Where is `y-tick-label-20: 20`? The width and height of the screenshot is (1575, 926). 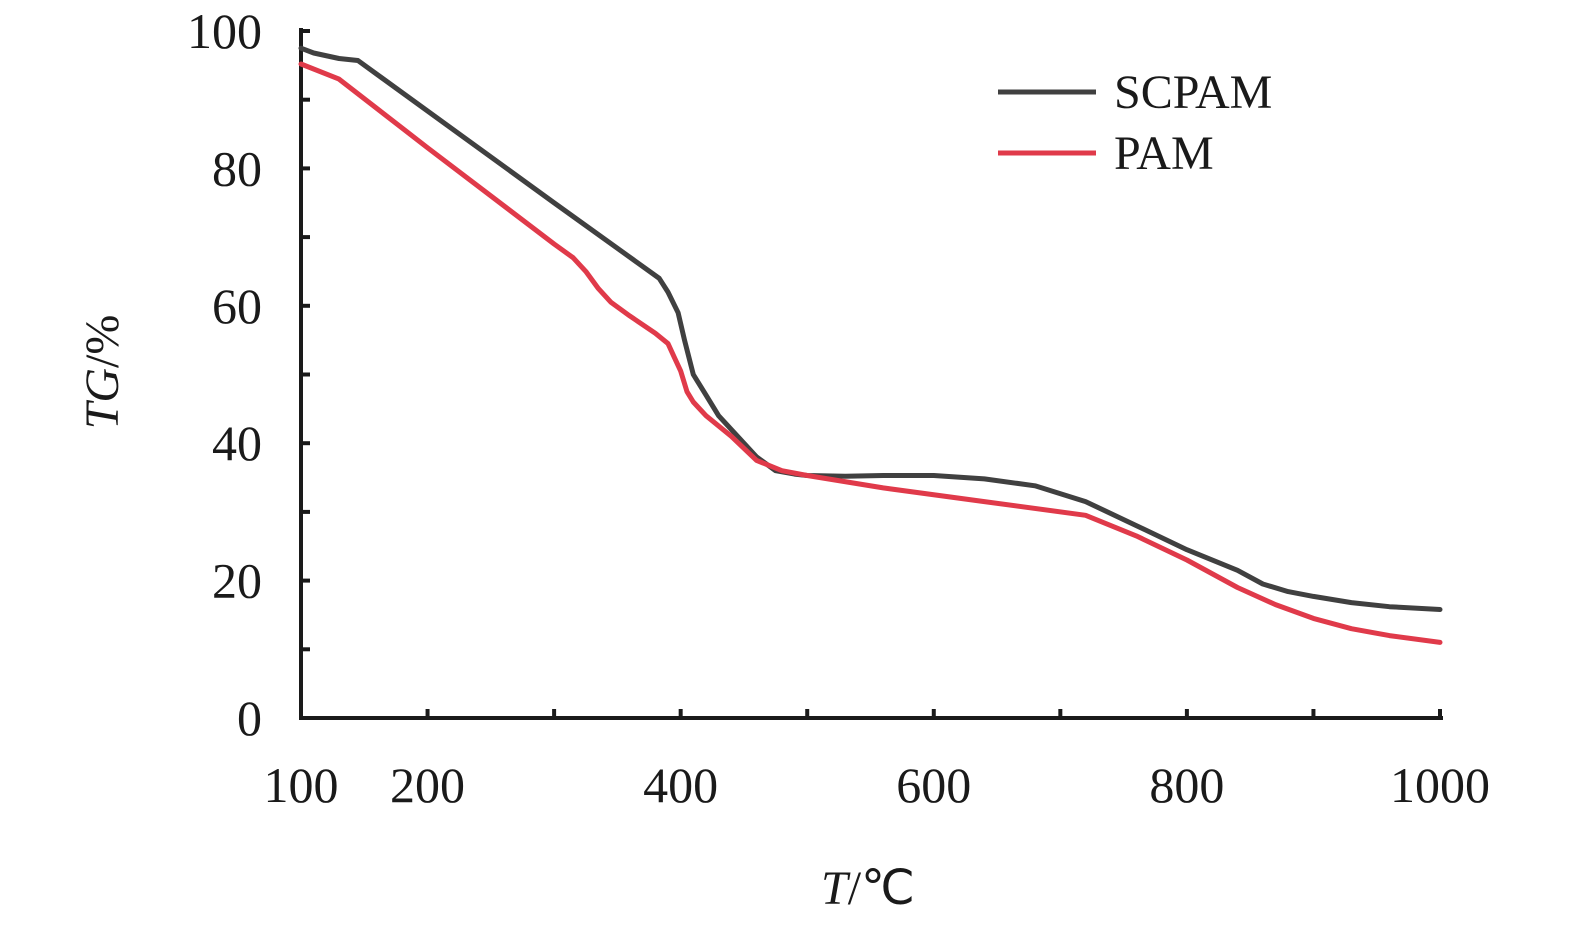 y-tick-label-20: 20 is located at coordinates (237, 581).